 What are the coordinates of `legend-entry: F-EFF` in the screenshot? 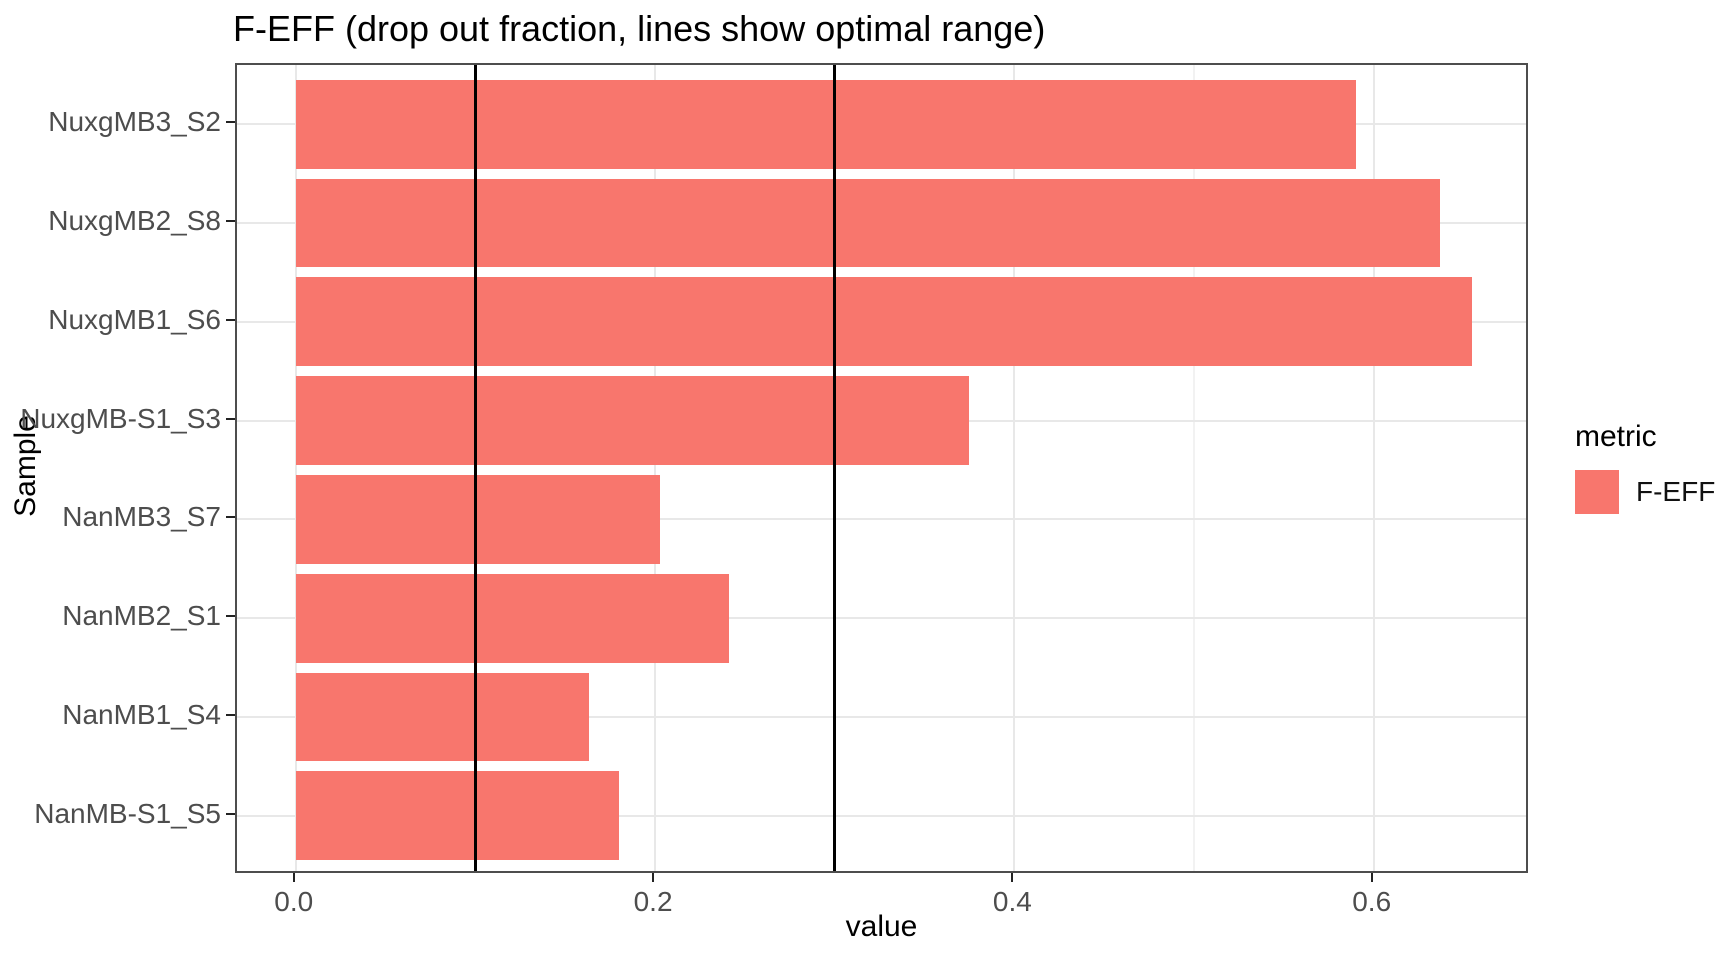 It's located at (1645, 492).